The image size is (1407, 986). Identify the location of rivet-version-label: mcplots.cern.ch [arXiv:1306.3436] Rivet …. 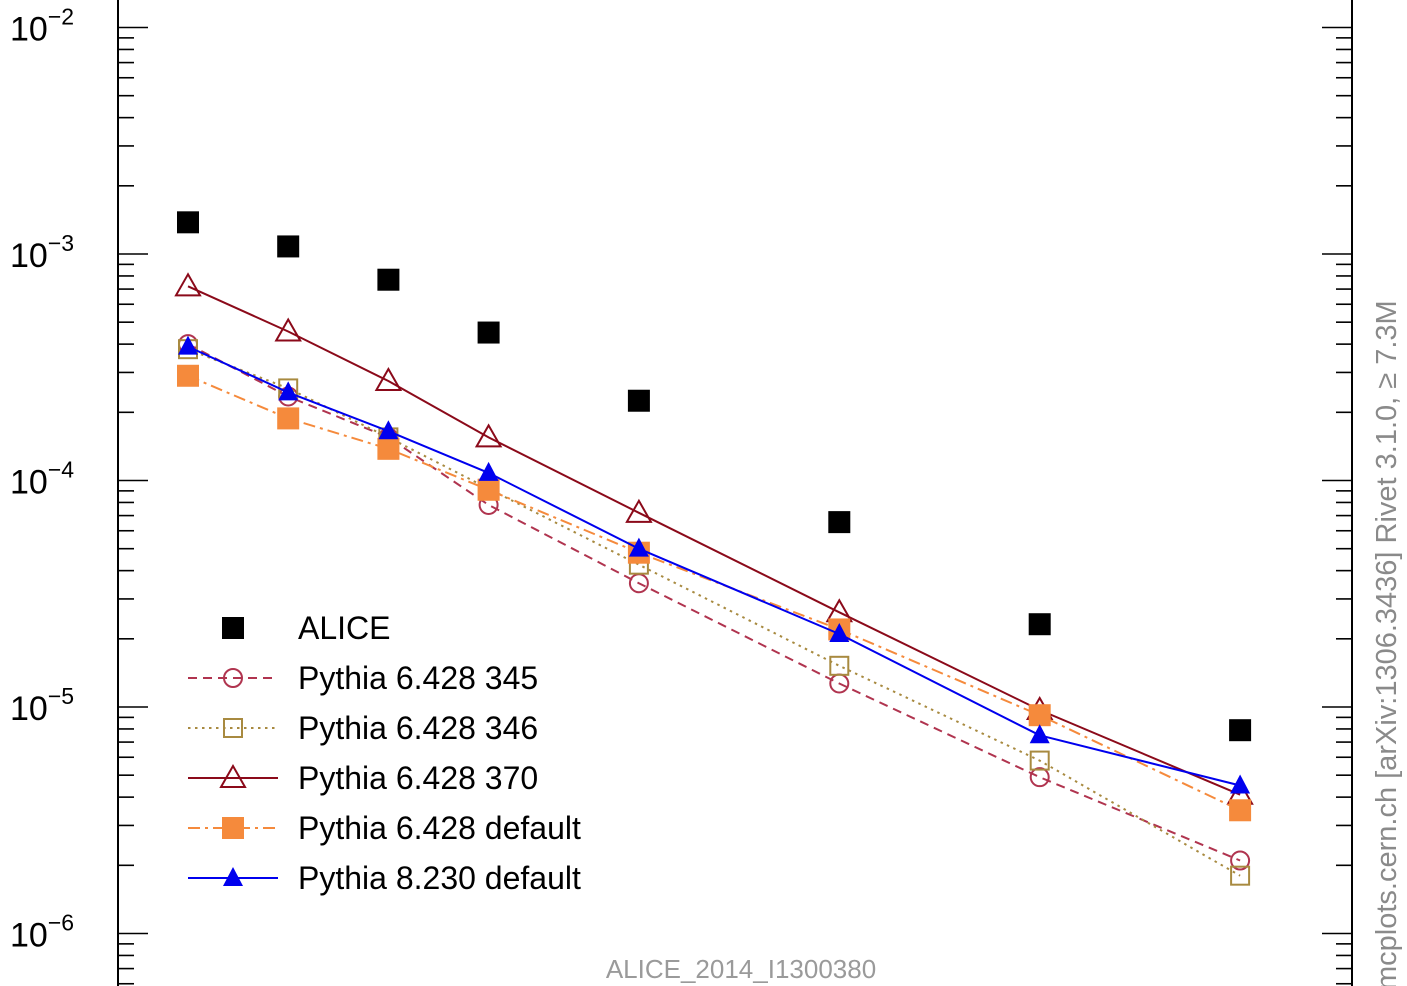
(1387, 643).